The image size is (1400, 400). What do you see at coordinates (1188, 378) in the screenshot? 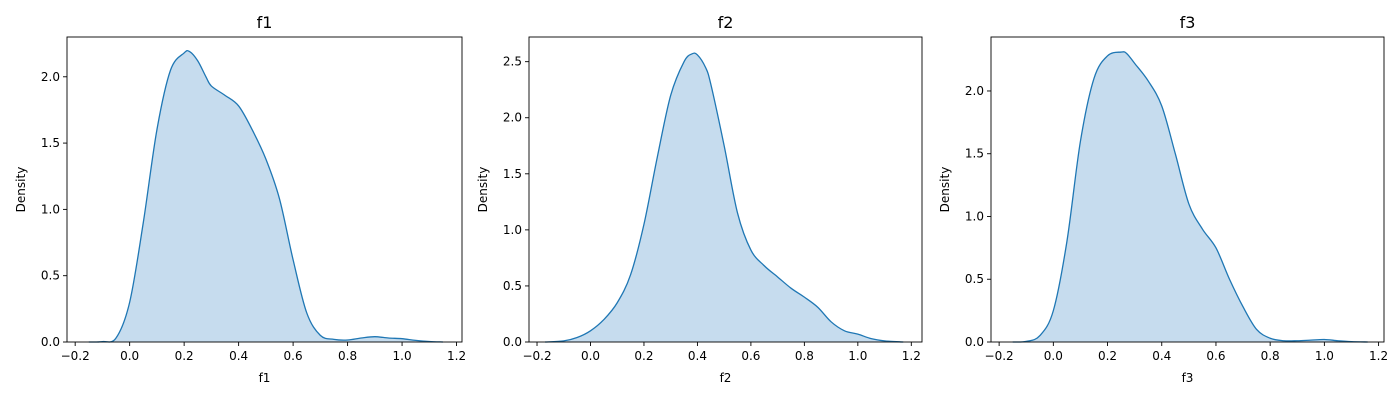
I see `x-axis-label: f3` at bounding box center [1188, 378].